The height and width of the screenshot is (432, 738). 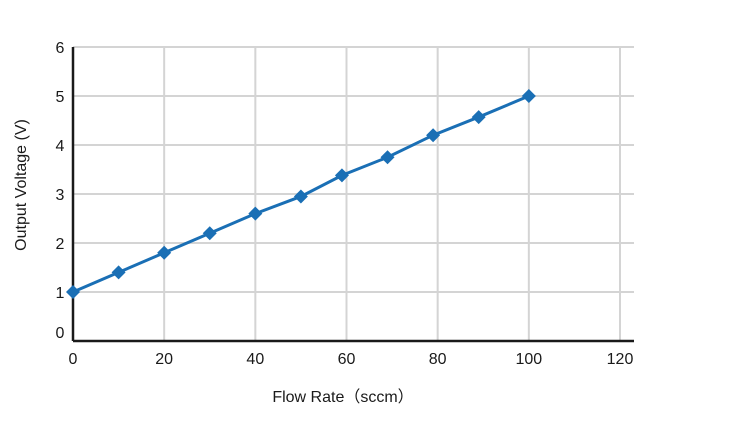 I want to click on y-tick-label: 0, so click(x=60, y=333).